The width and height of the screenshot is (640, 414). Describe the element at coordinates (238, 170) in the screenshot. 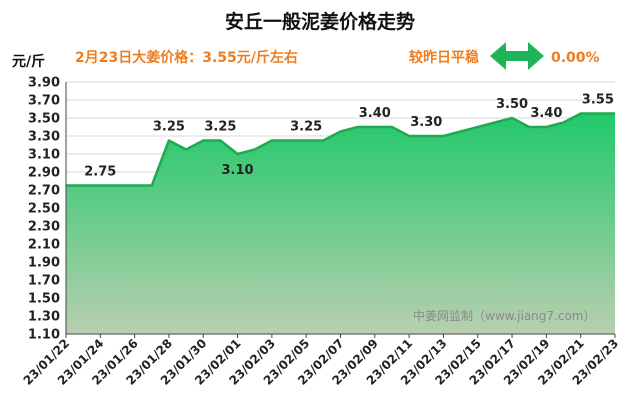

I see `data-label: 3.10` at that location.